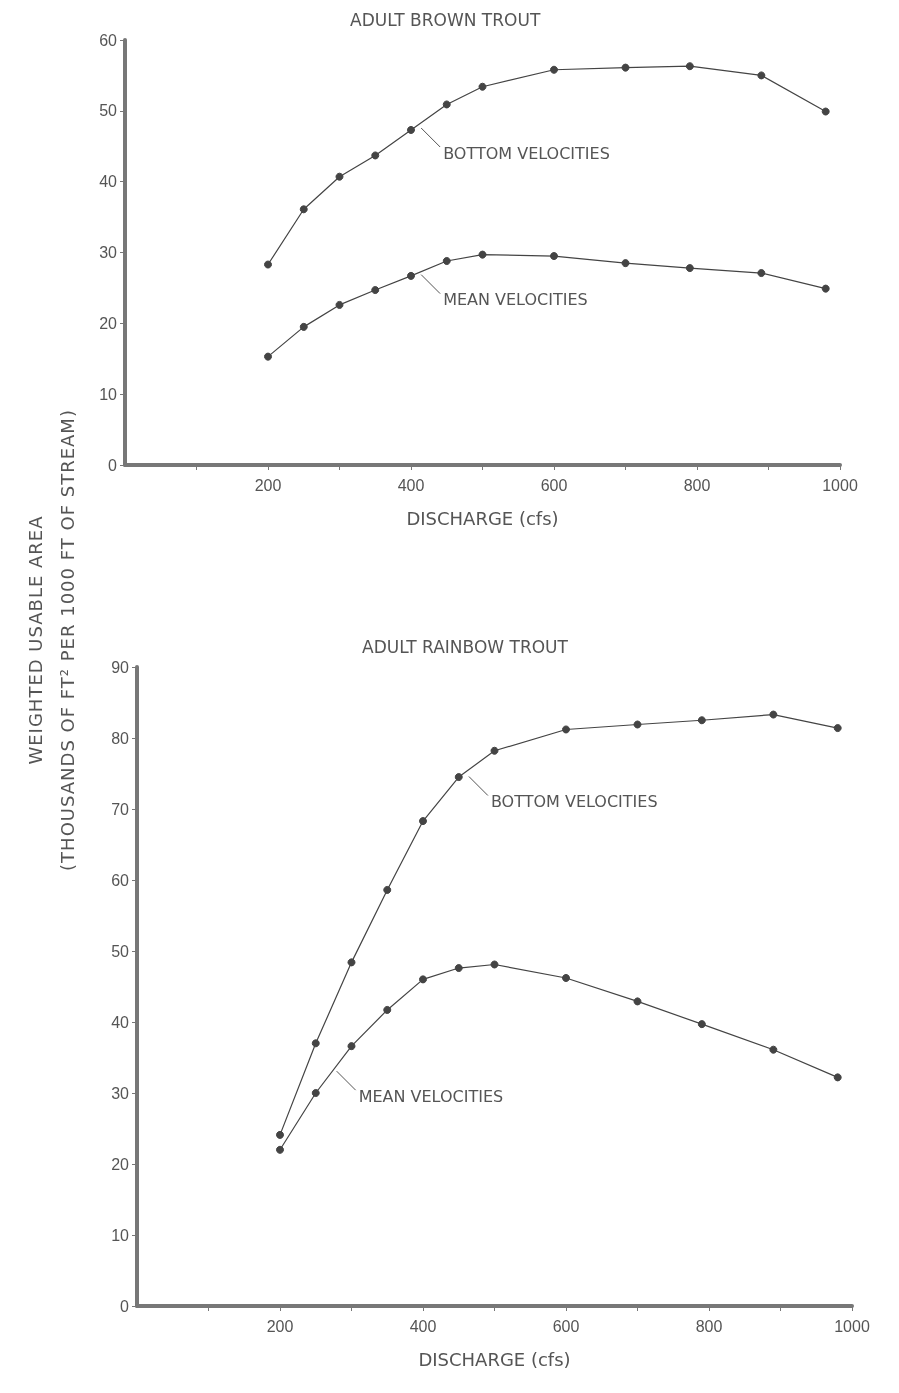  What do you see at coordinates (120, 667) in the screenshot?
I see `y-tick-label: 90` at bounding box center [120, 667].